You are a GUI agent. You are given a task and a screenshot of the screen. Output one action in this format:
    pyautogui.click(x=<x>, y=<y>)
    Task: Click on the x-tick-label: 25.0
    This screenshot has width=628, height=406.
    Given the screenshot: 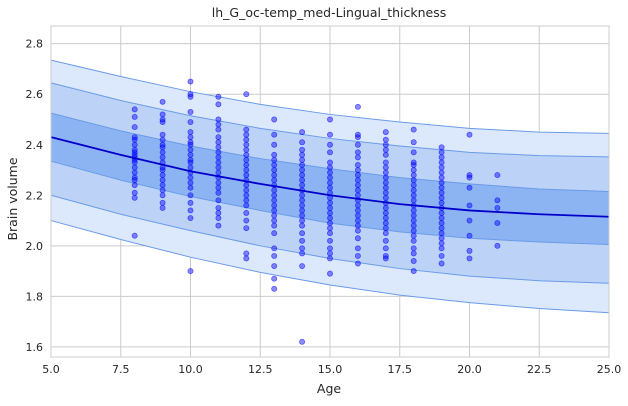 What is the action you would take?
    pyautogui.click(x=609, y=369)
    